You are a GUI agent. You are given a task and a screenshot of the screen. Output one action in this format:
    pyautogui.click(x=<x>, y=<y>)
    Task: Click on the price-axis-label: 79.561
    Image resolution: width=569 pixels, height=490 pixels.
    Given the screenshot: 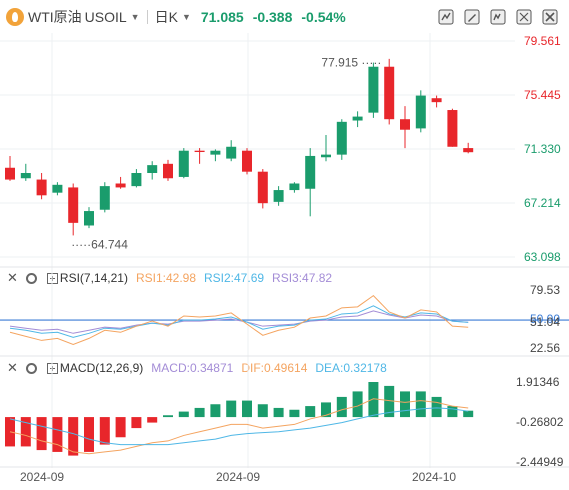 What is the action you would take?
    pyautogui.click(x=542, y=41)
    